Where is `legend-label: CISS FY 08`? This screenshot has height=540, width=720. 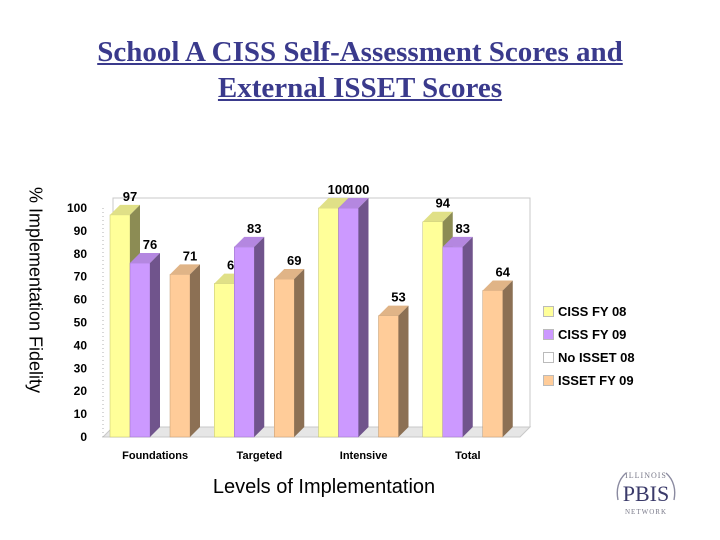 legend-label: CISS FY 08 is located at coordinates (592, 311).